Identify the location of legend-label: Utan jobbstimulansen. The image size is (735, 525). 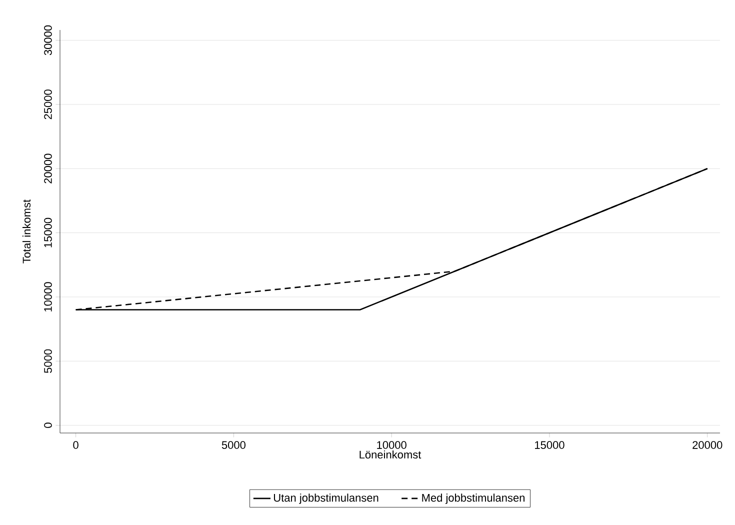
(326, 499).